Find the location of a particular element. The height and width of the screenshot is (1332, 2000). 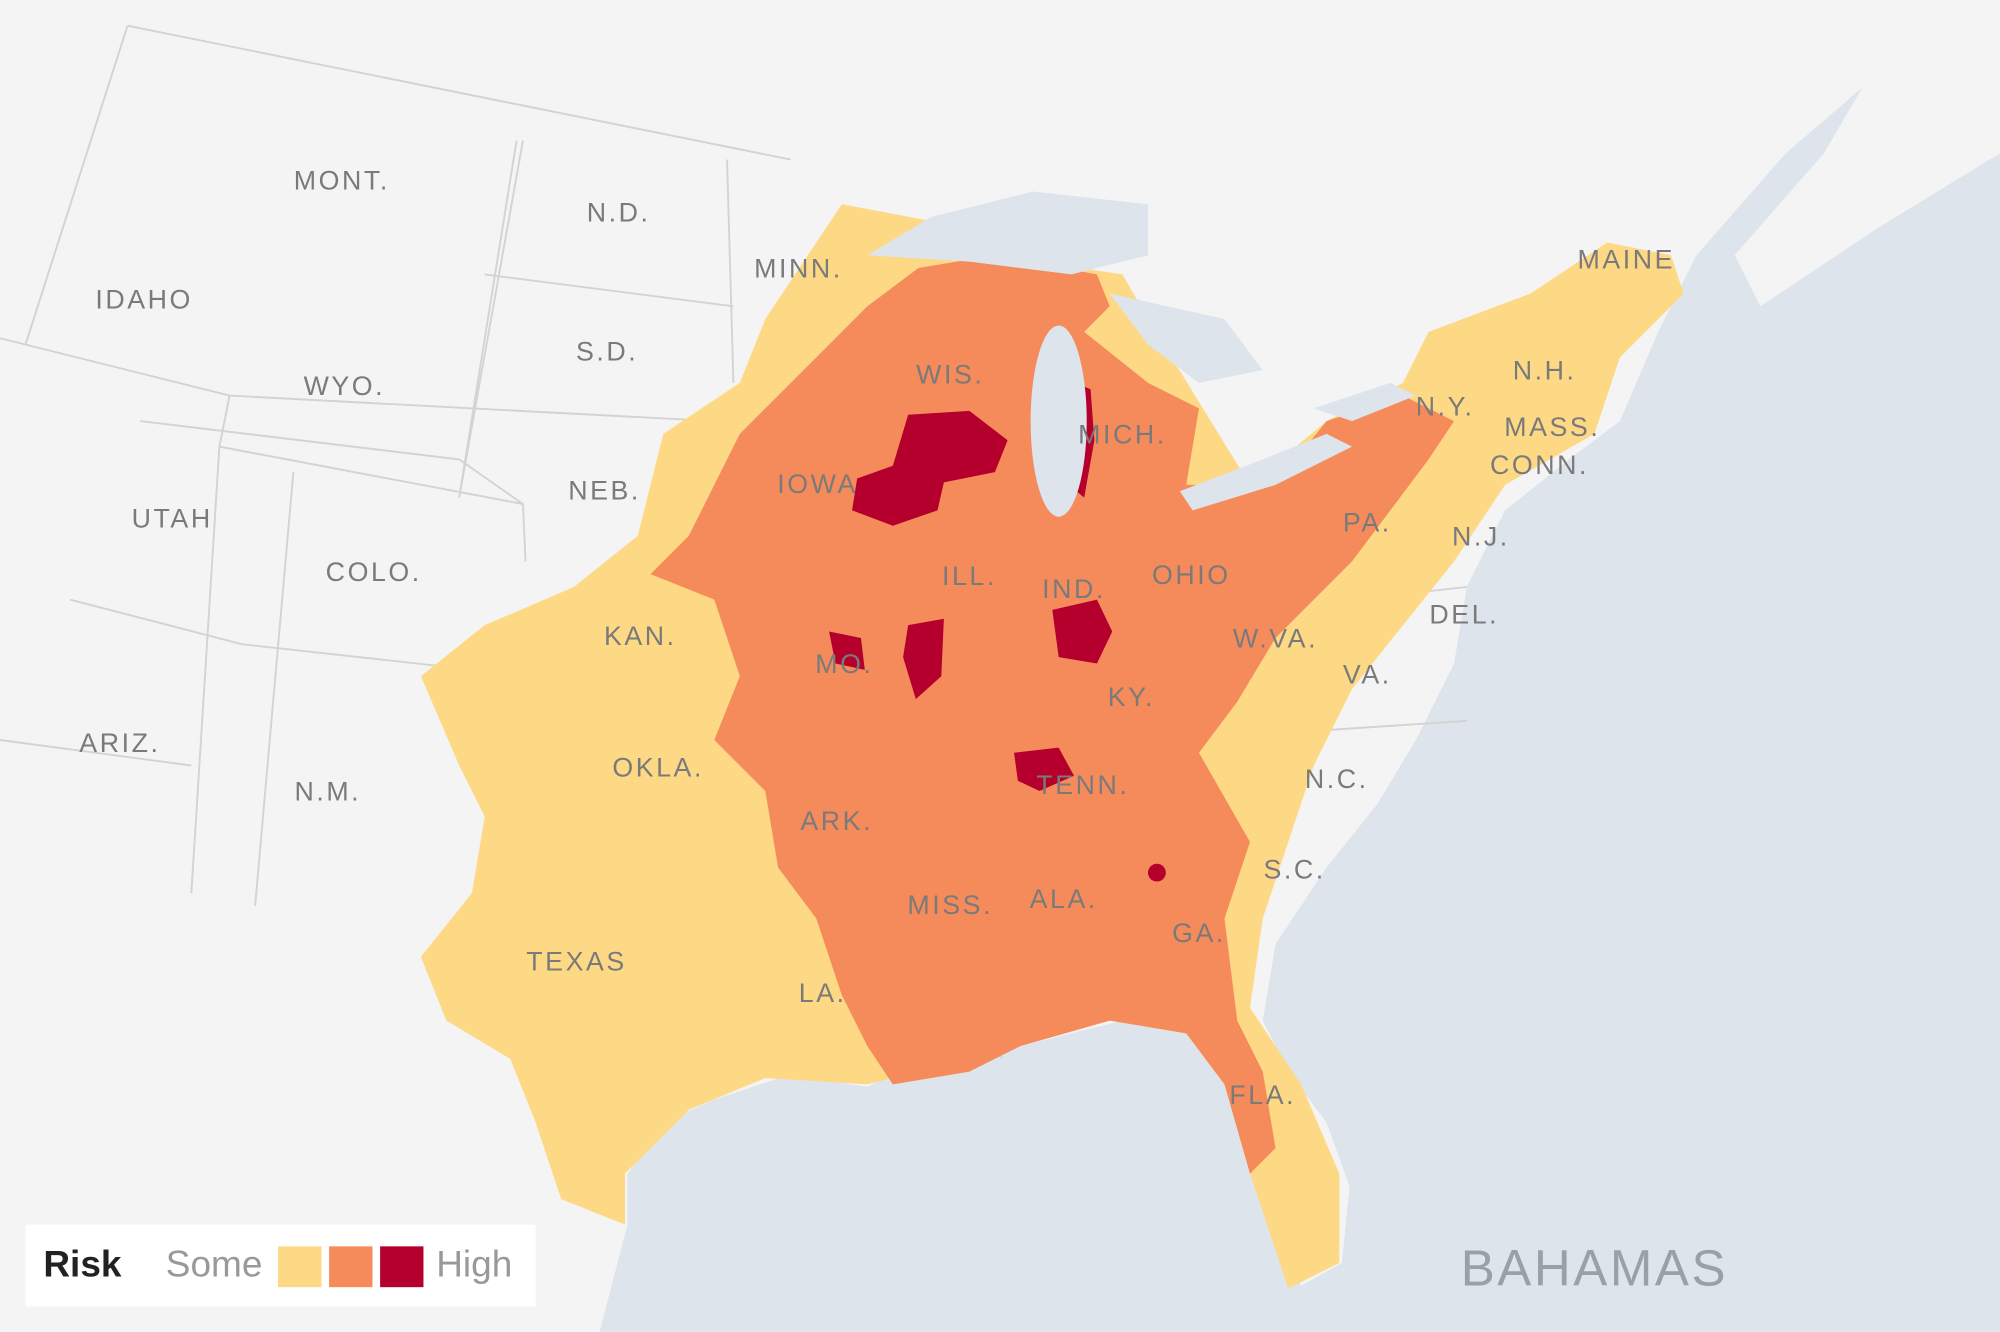

state-label: OHIO is located at coordinates (1191, 575).